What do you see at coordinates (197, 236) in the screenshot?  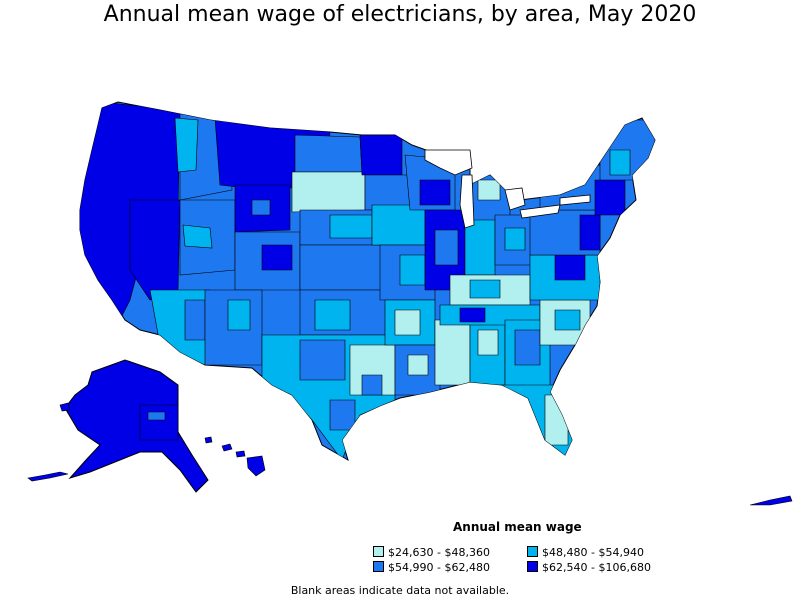 I see `region-utah-south` at bounding box center [197, 236].